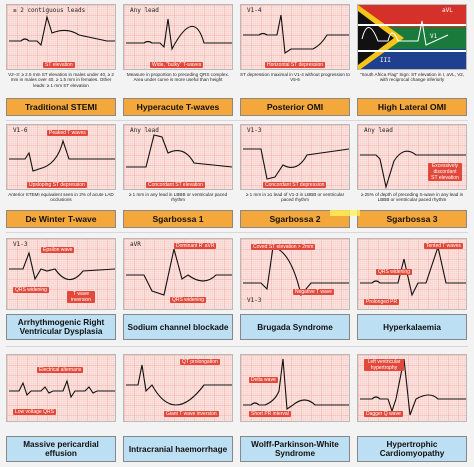  What do you see at coordinates (412, 37) in the screenshot?
I see `south-africa-flag: III aVL V1` at bounding box center [412, 37].